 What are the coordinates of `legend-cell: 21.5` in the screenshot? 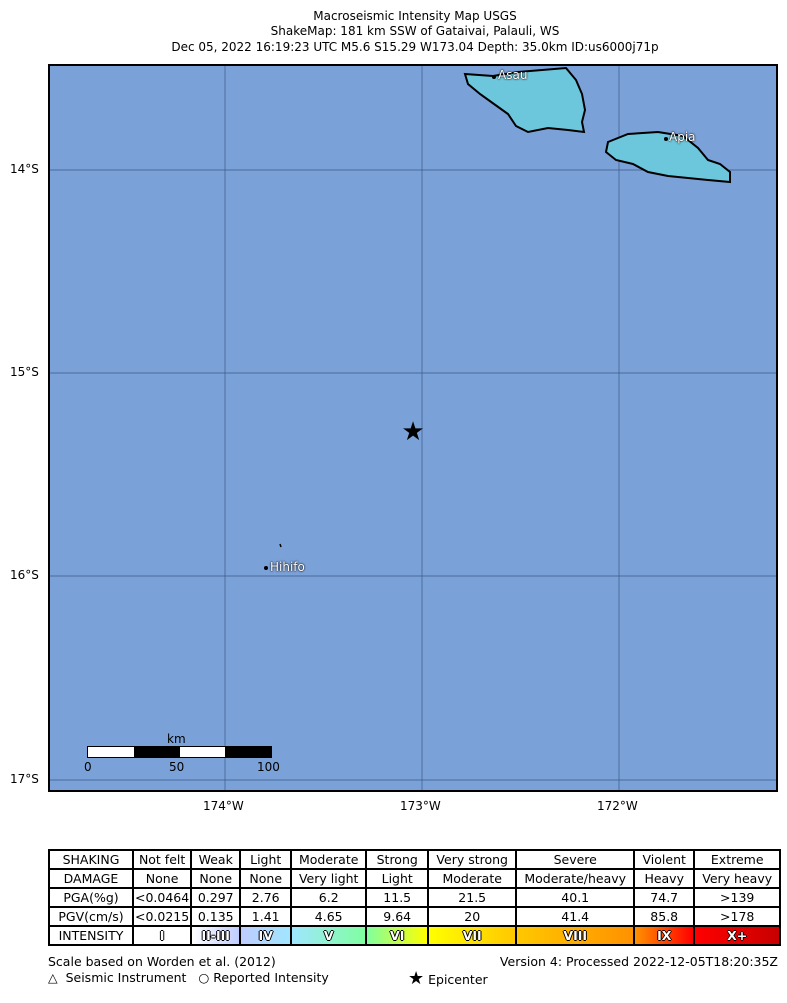 It's located at (472, 897).